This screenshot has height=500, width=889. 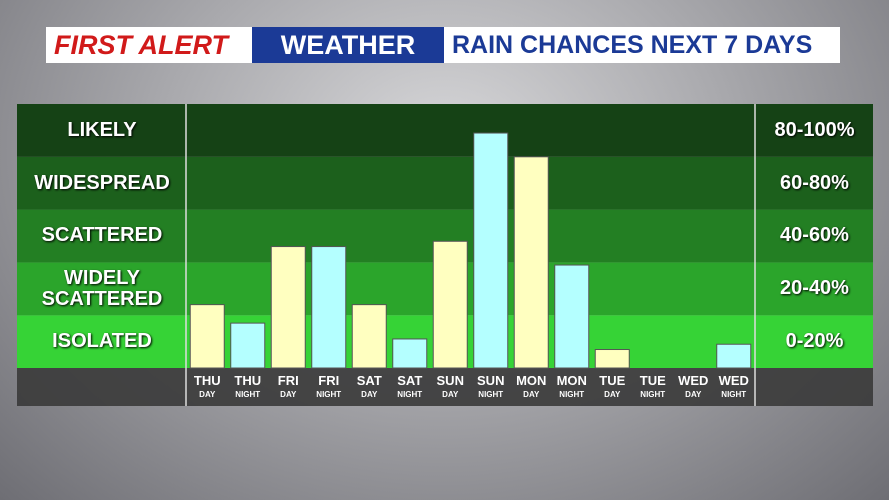 What do you see at coordinates (149, 45) in the screenshot?
I see `brand: FIRST ALERT` at bounding box center [149, 45].